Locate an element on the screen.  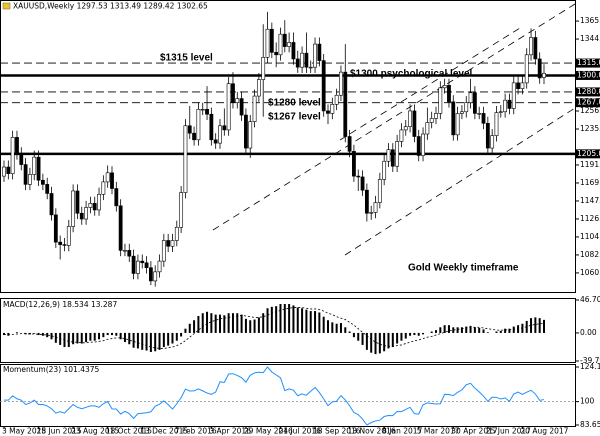
momentum-line is located at coordinates (274, 396).